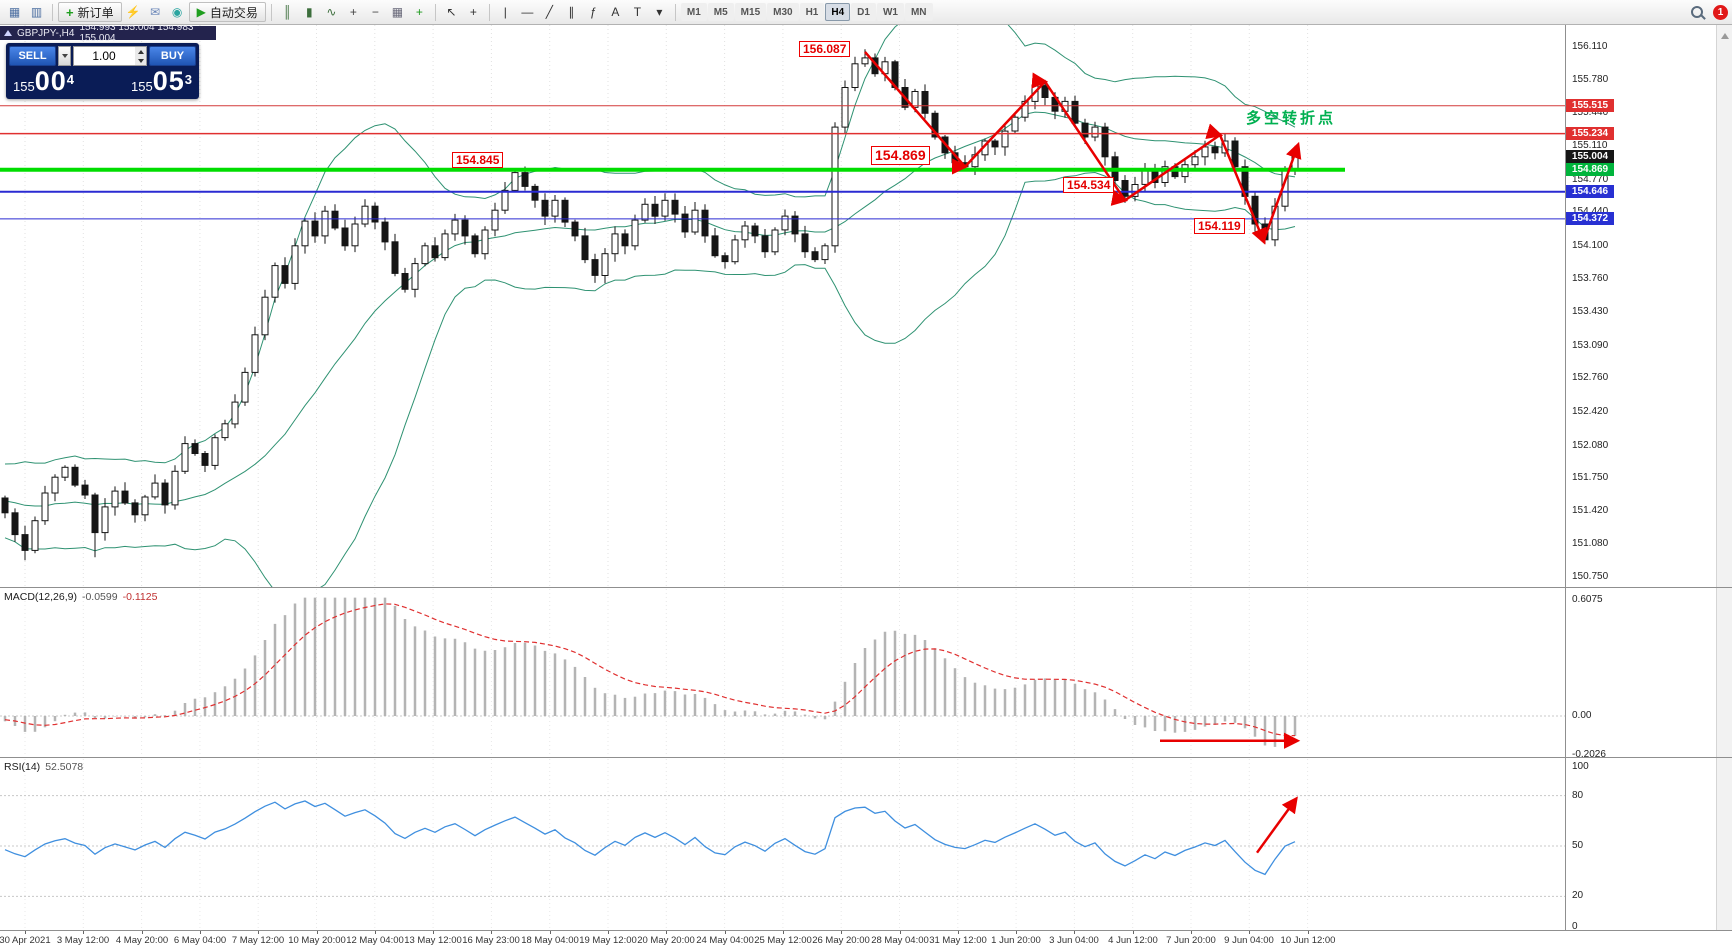 The height and width of the screenshot is (947, 1732). Describe the element at coordinates (32, 56) in the screenshot. I see `sell-button: SELL` at that location.